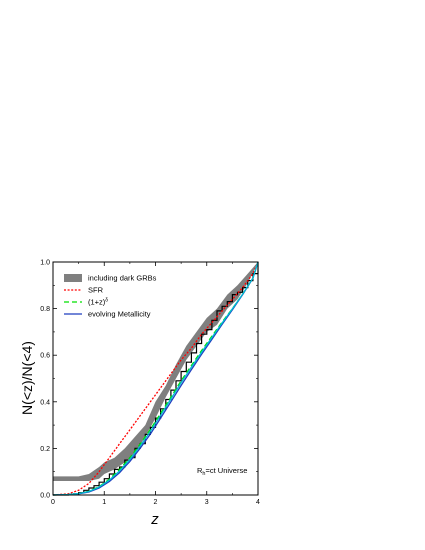  What do you see at coordinates (45, 263) in the screenshot?
I see `y-tick-label: 1.0` at bounding box center [45, 263].